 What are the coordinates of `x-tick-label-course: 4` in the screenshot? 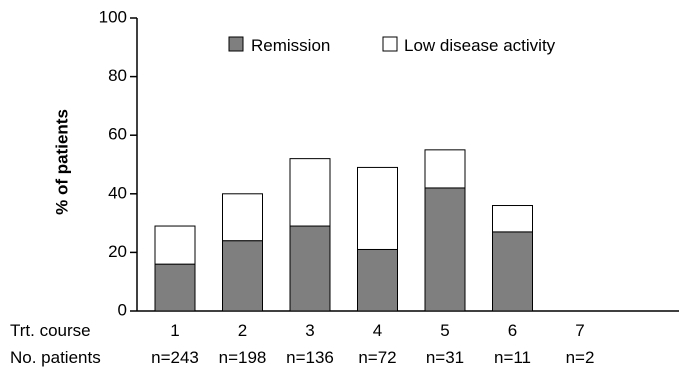 It's located at (377, 330).